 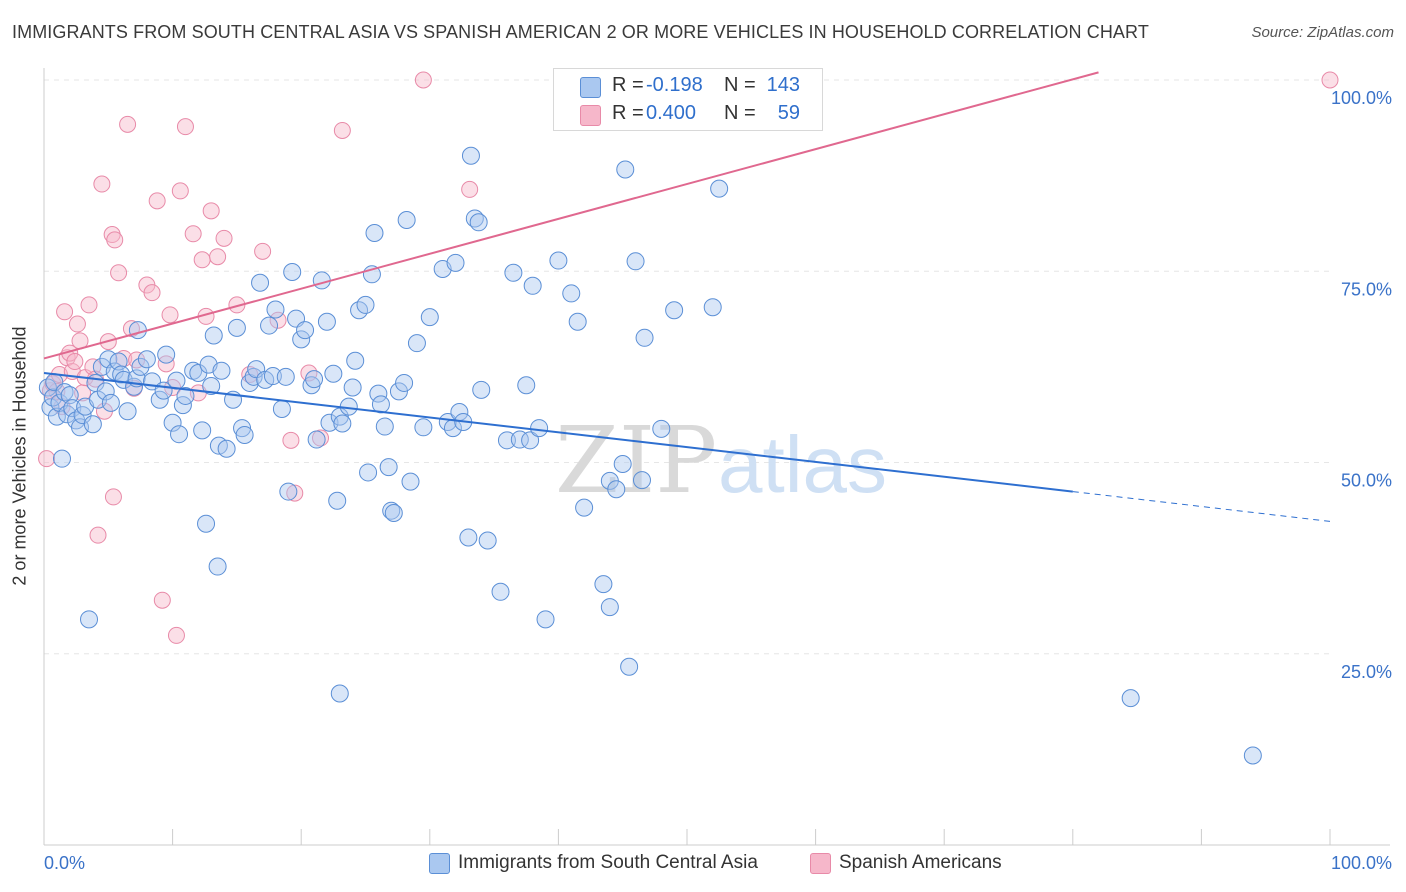 I want to click on source-note: Source: ZipAtlas.com, so click(x=1322, y=32).